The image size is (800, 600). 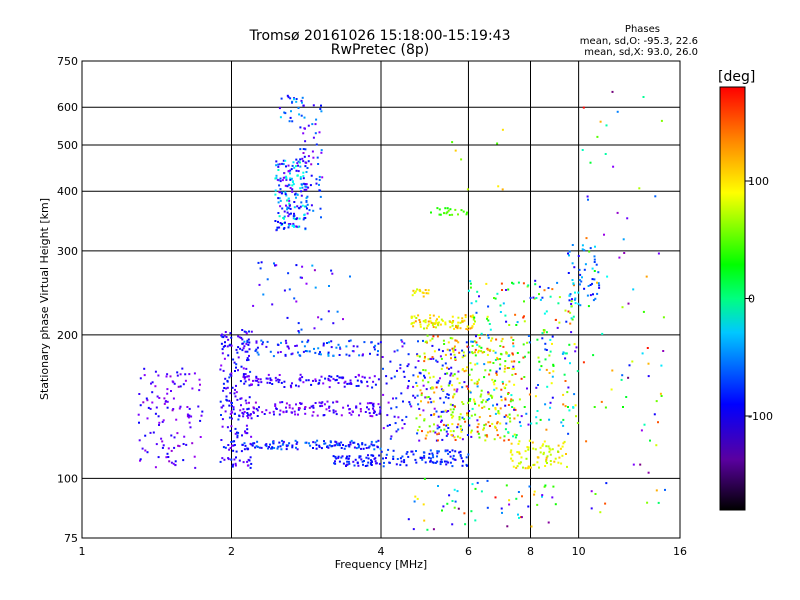 I want to click on colorbar-tick-label: 100, so click(x=758, y=181).